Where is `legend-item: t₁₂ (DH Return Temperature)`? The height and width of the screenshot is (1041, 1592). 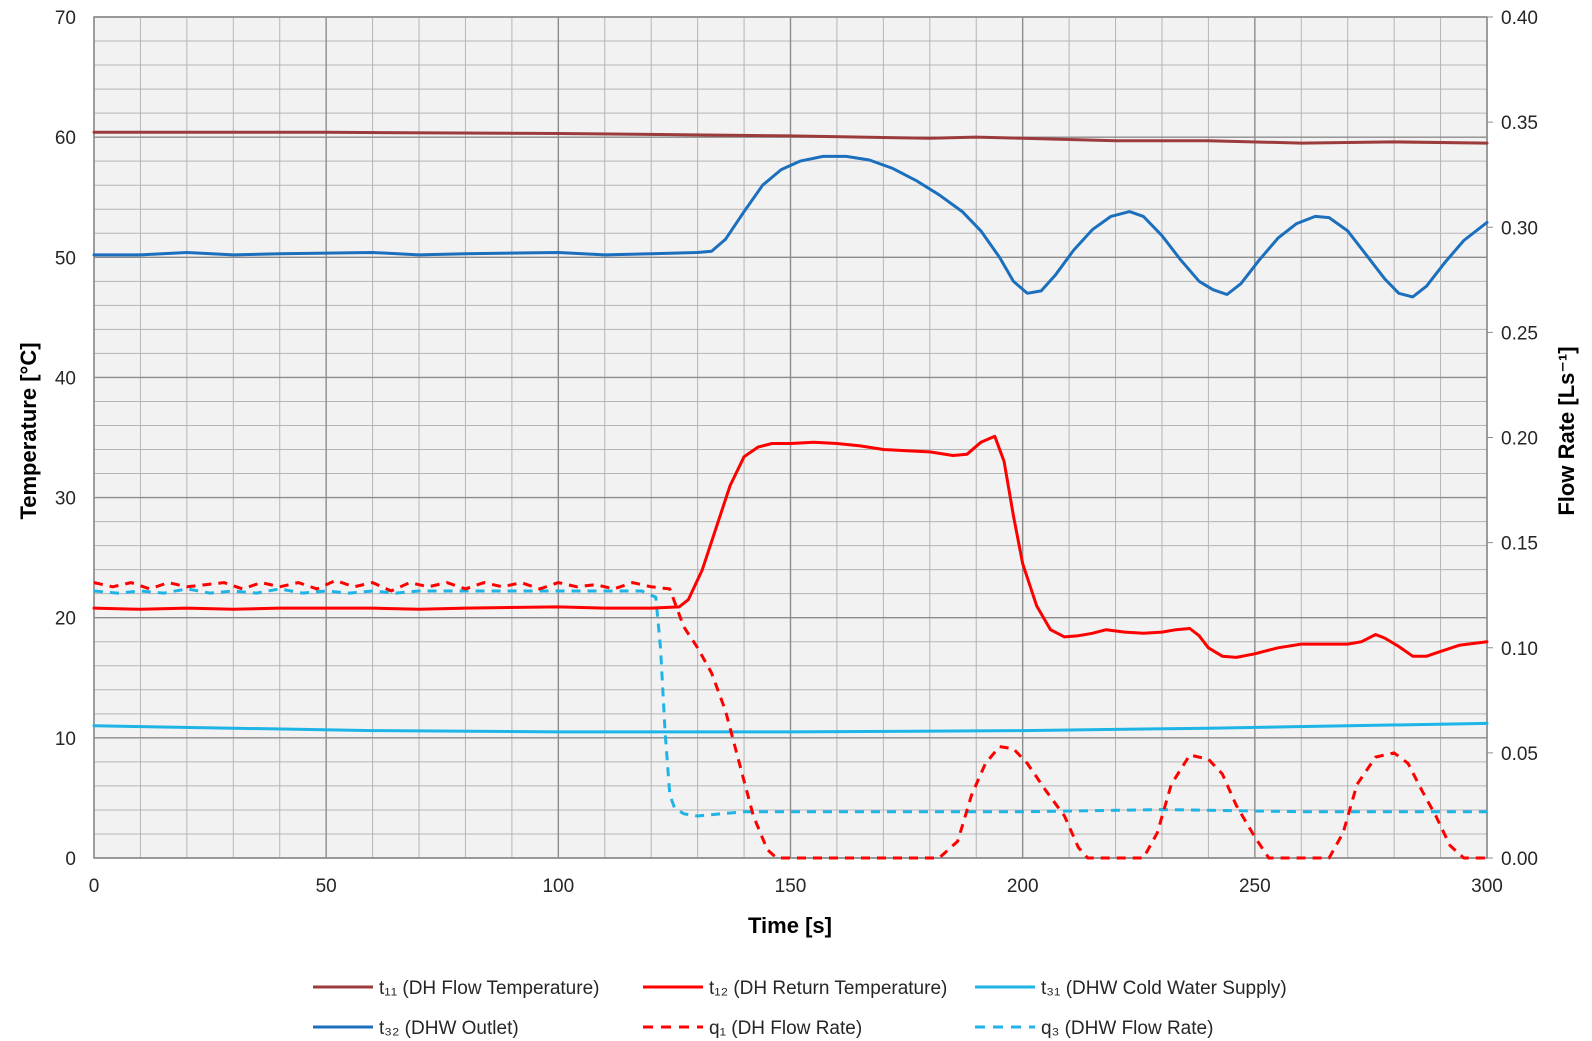 legend-item: t₁₂ (DH Return Temperature) is located at coordinates (795, 988).